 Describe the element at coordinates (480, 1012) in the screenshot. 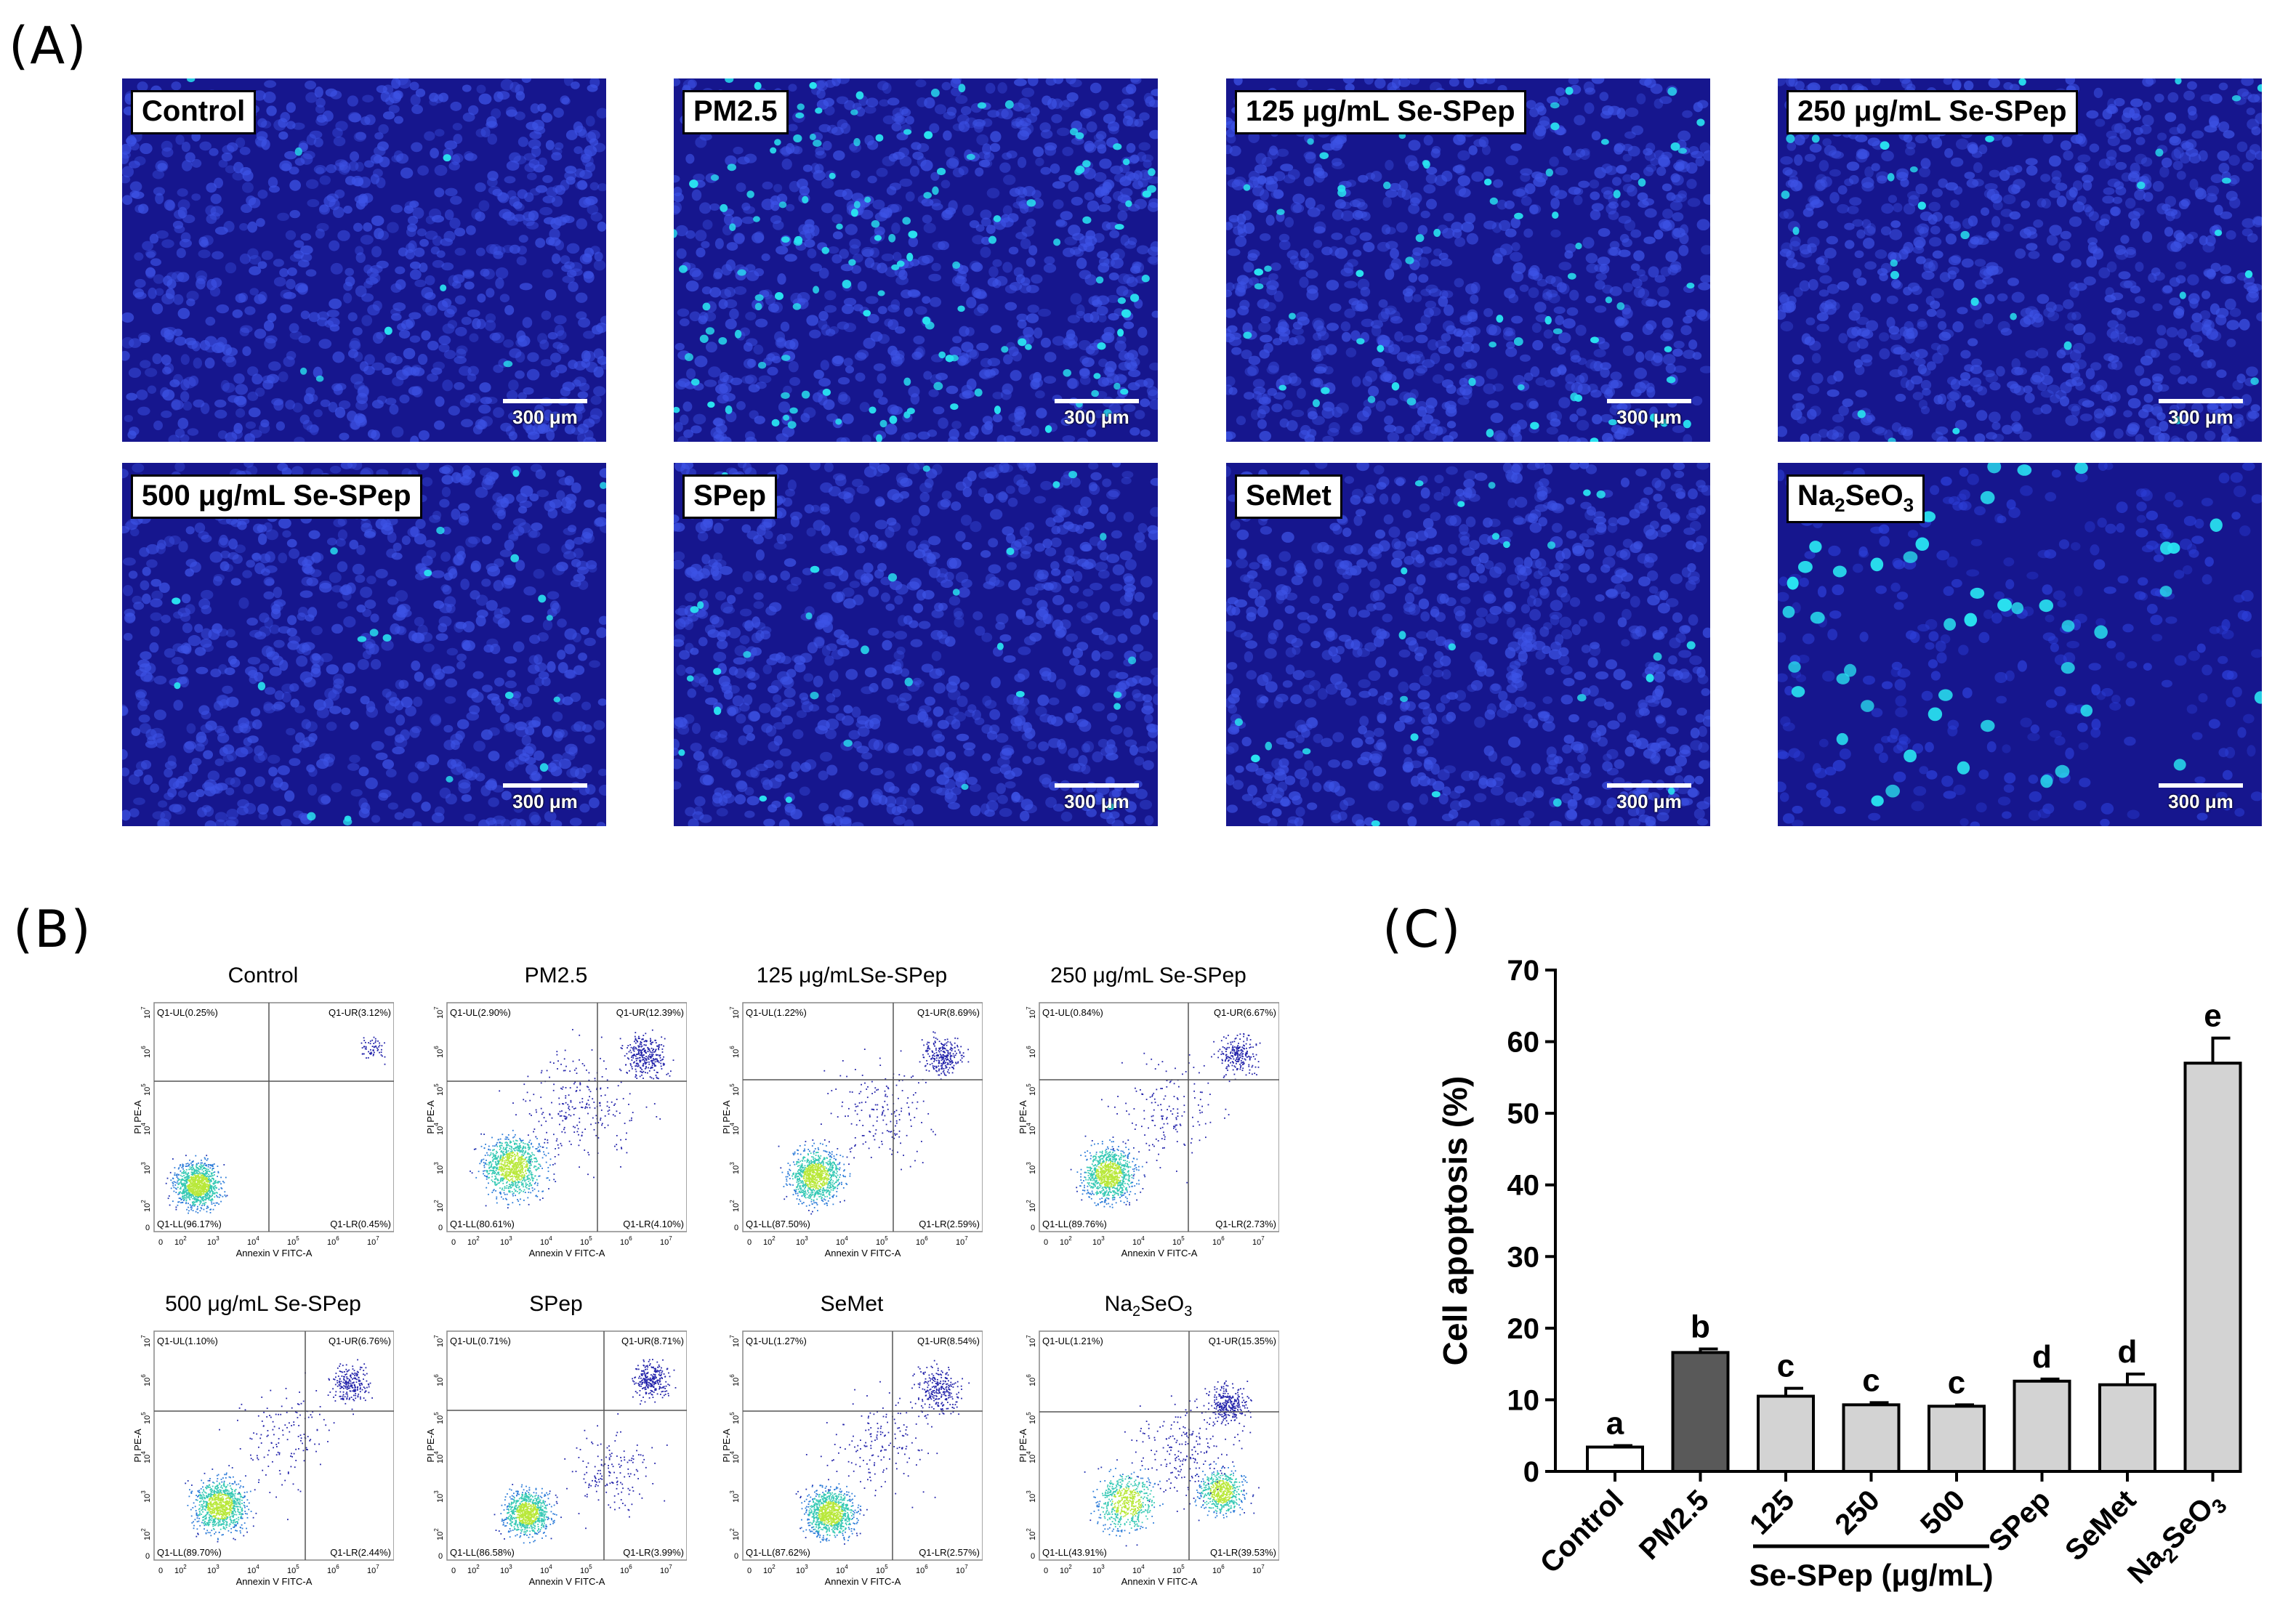

I see `quadrant-ul: Q1-UL(2.90%)` at that location.